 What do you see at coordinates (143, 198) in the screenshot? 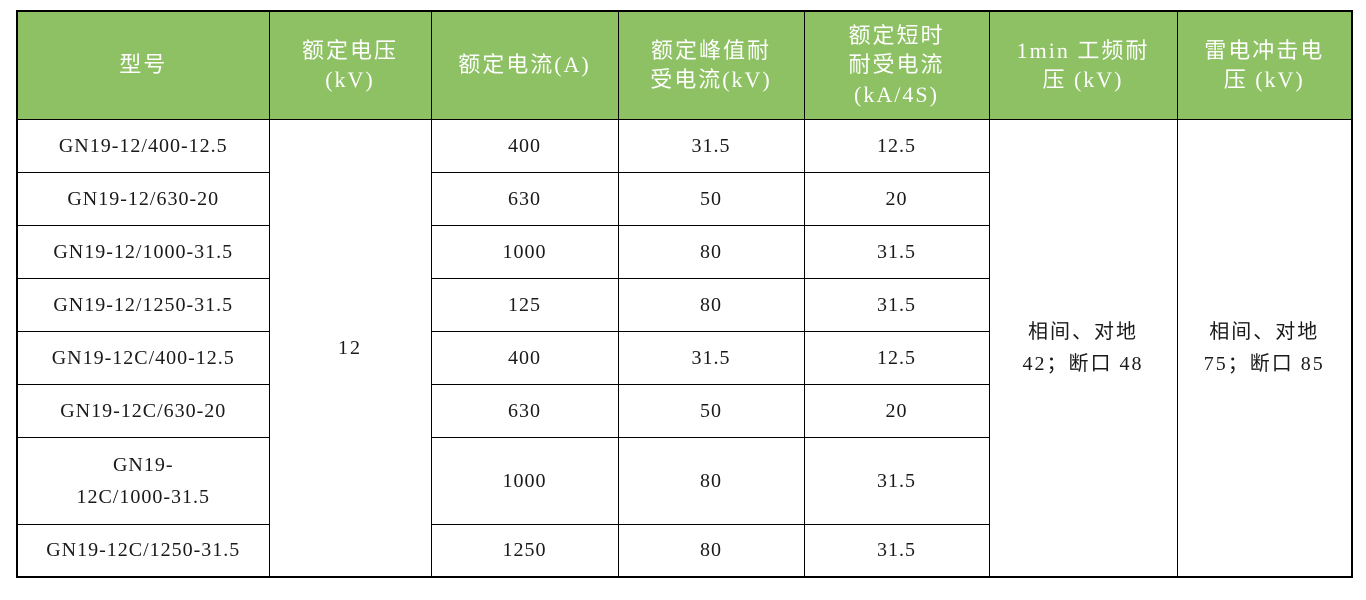
I see `model-cell: GN19-12/630-20` at bounding box center [143, 198].